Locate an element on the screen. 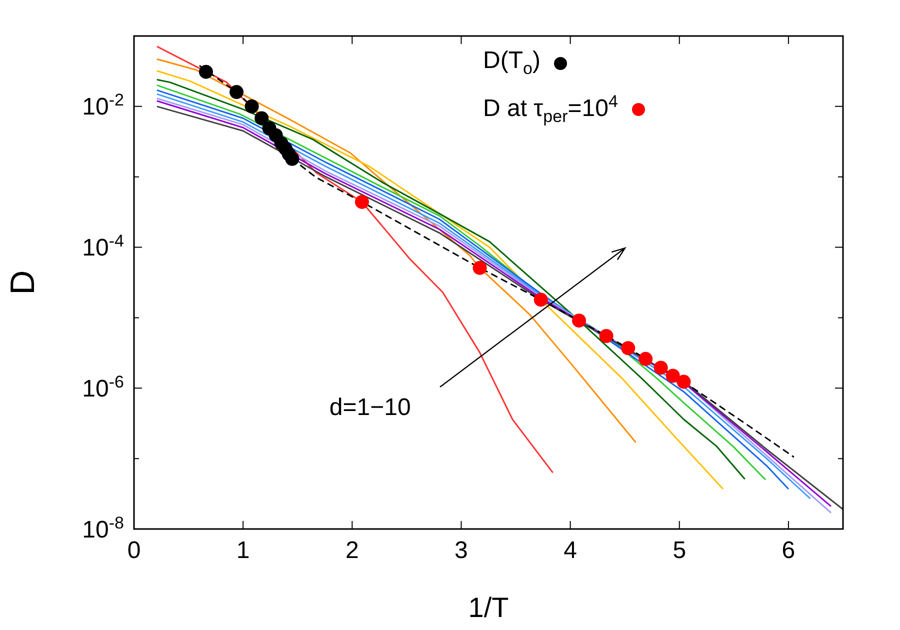 Image resolution: width=900 pixels, height=630 pixels. y-tick-label: 10$^{-8}$ is located at coordinates (103, 529).